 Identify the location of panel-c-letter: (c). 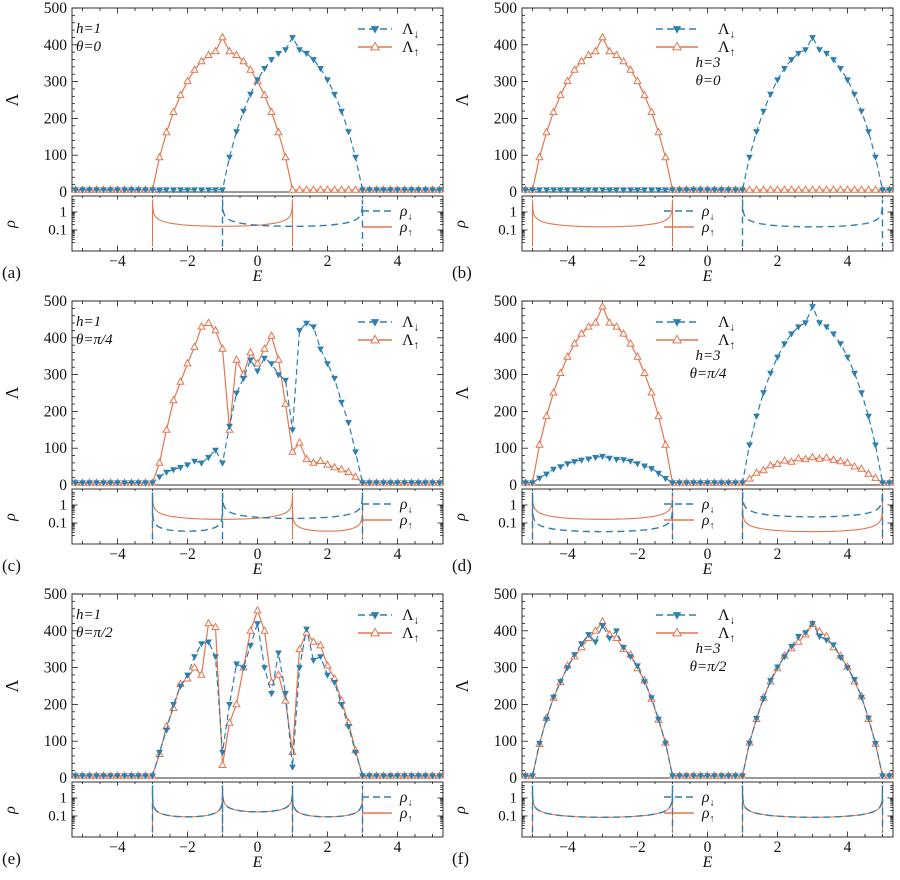
(11, 565).